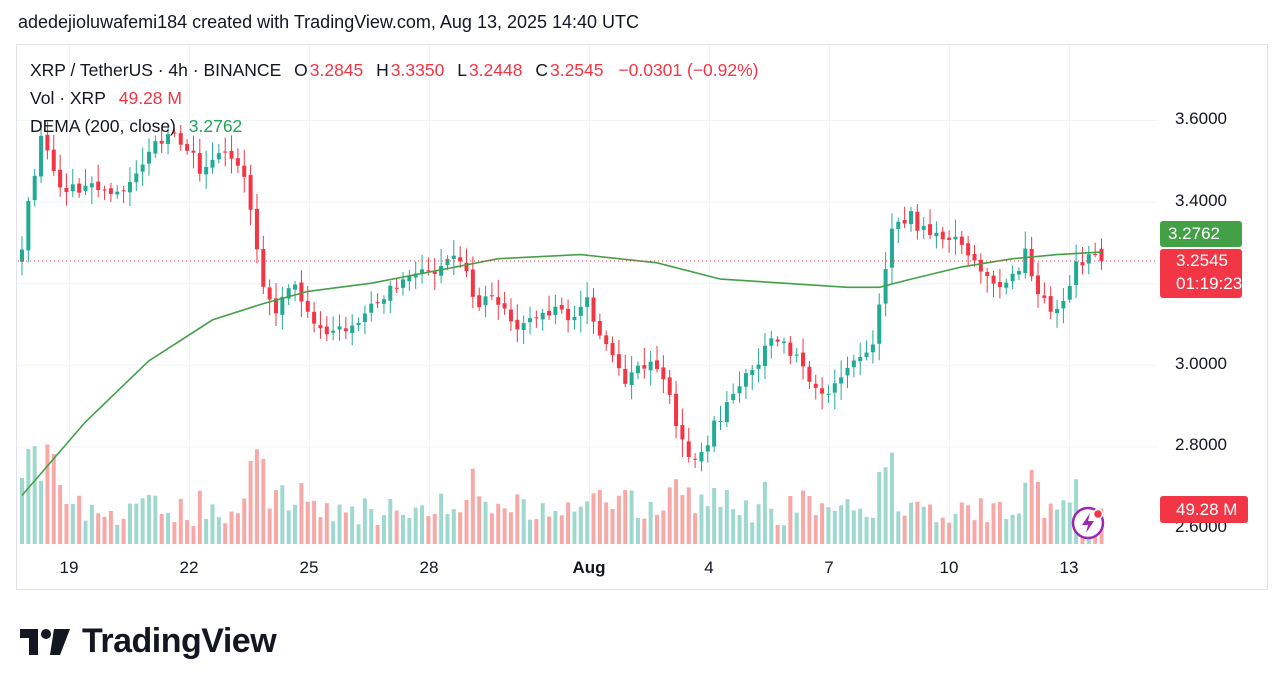 The width and height of the screenshot is (1284, 690). I want to click on high-value: 3.3350, so click(417, 70).